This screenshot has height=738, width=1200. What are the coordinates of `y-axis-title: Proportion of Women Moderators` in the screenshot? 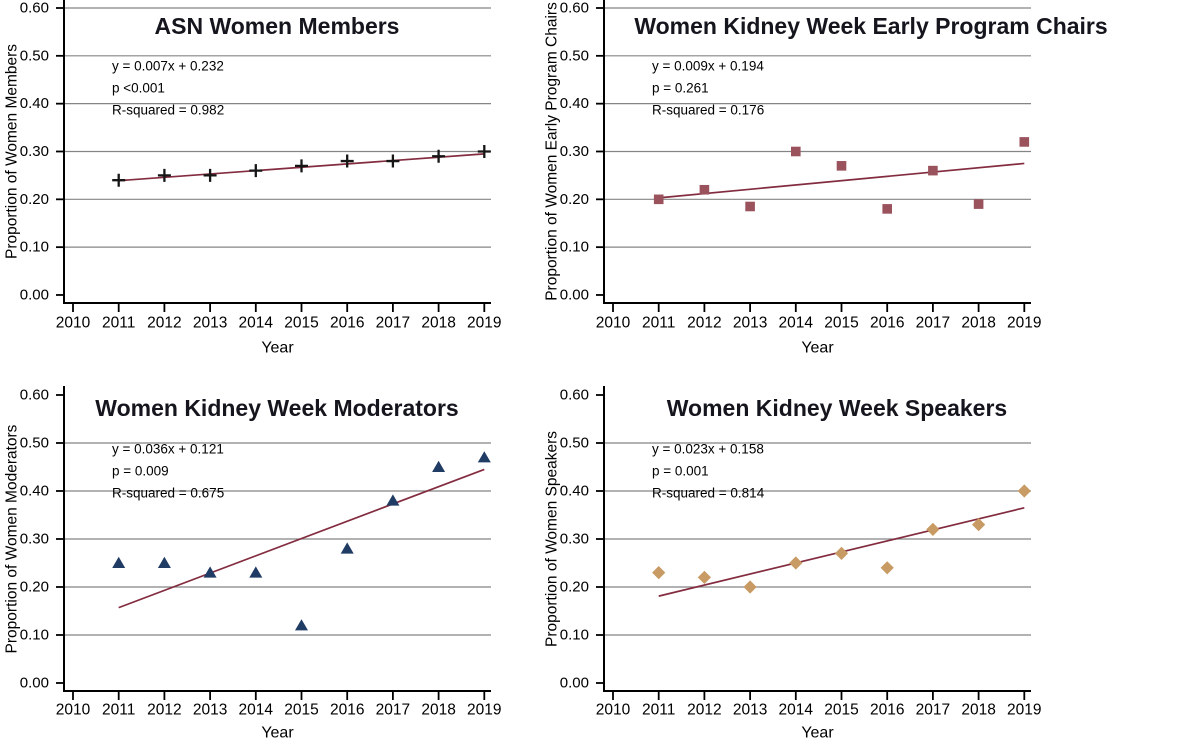 It's located at (12, 538).